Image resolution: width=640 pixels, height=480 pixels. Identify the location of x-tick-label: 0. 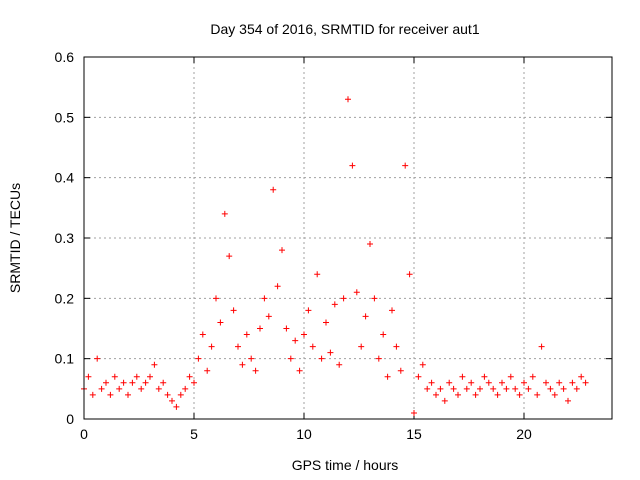
(84, 434).